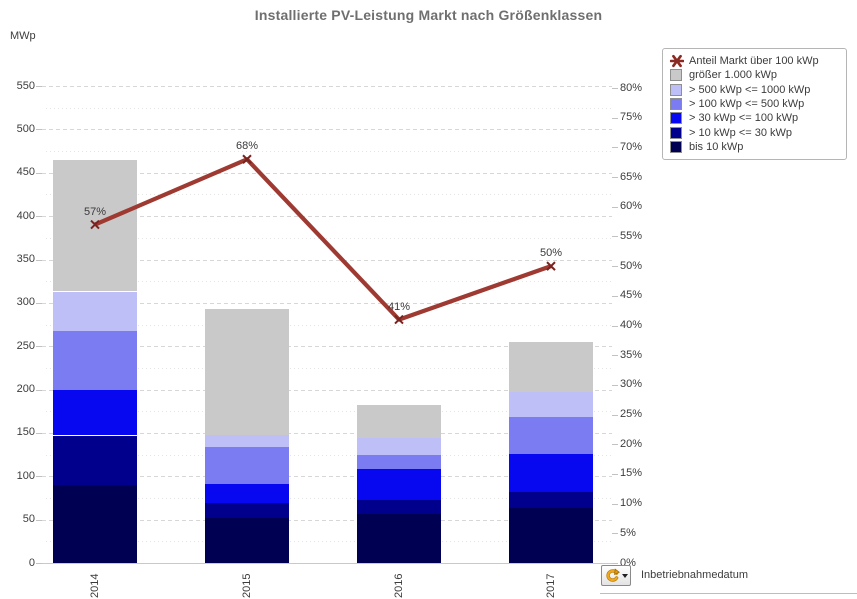 The width and height of the screenshot is (857, 599). I want to click on y2-axis-tick-label: 65%, so click(631, 176).